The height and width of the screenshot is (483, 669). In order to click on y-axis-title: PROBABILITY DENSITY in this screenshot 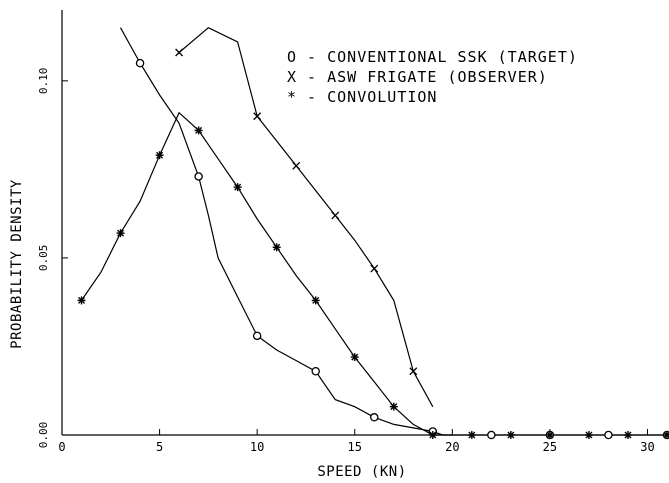, I will do `click(17, 264)`.